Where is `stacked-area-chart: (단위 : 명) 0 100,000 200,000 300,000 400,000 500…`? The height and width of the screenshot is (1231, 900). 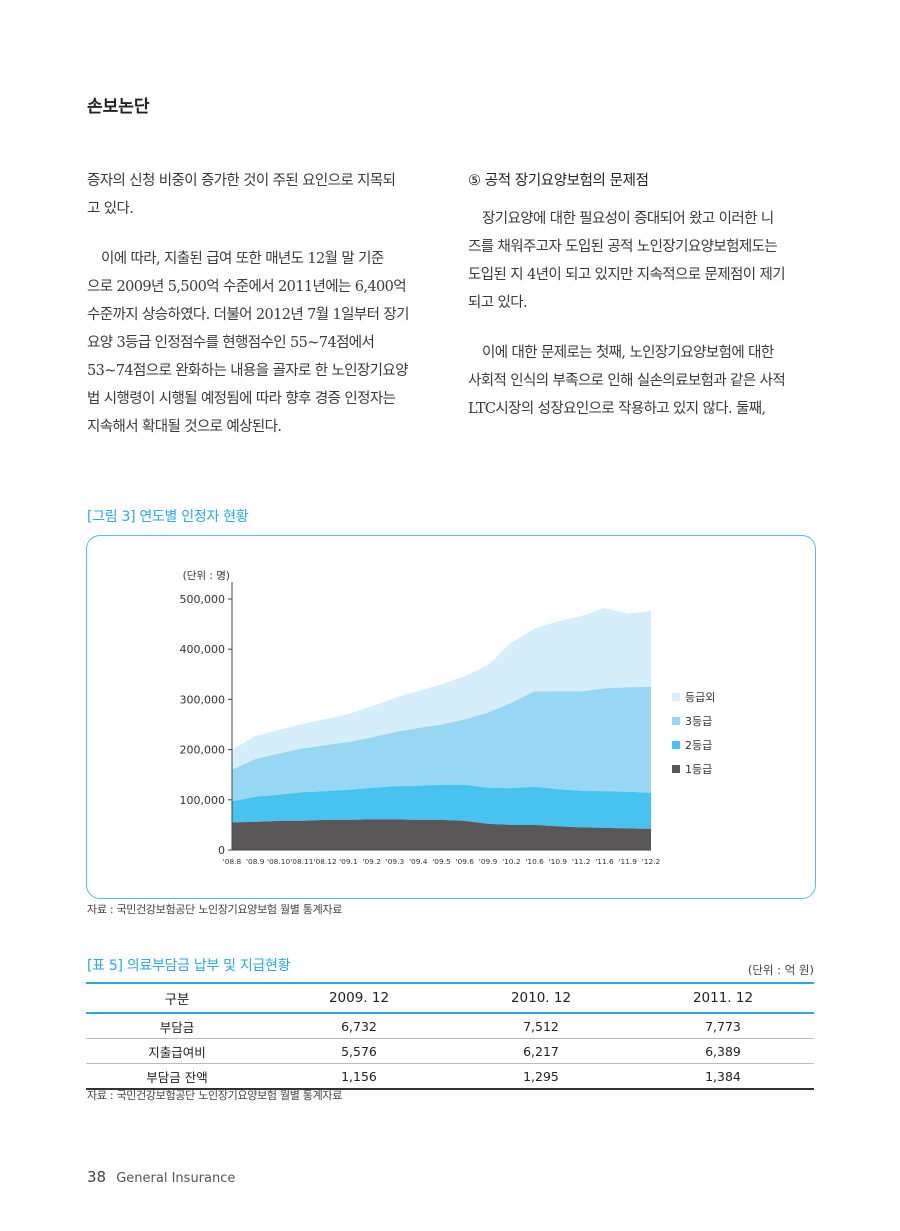
stacked-area-chart: (단위 : 명) 0 100,000 200,000 300,000 400,000 500… is located at coordinates (448, 717).